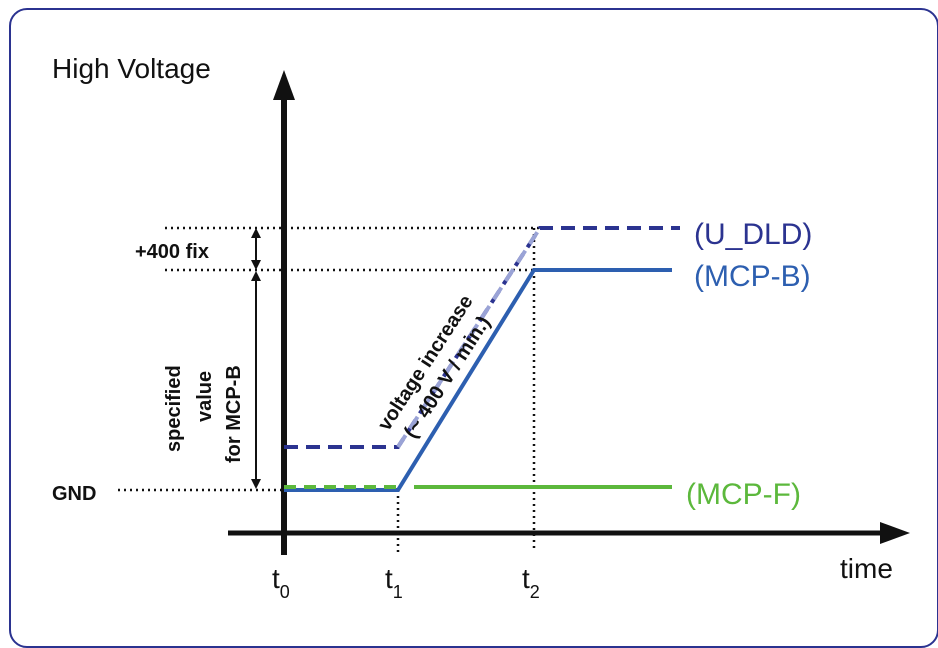 The image size is (938, 648). I want to click on t0-sub: 0, so click(285, 592).